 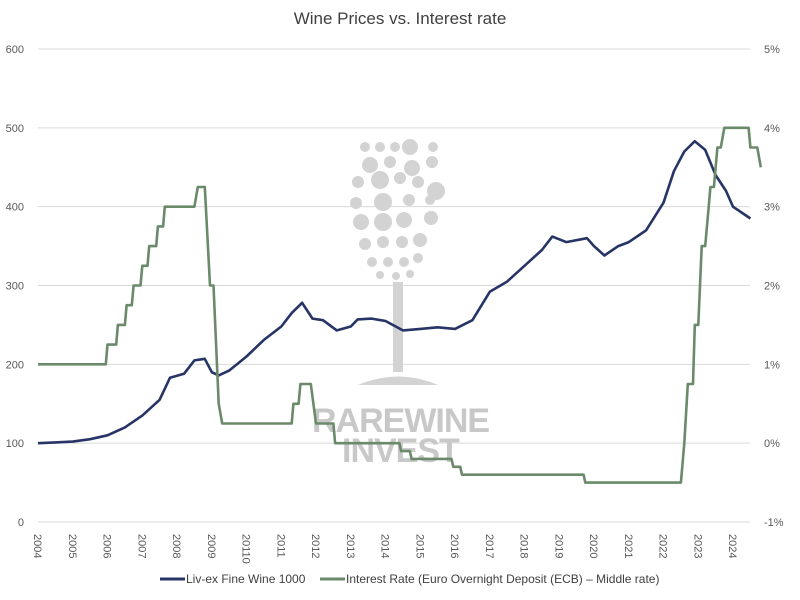 I want to click on x-axis-tick: 2013, so click(x=350, y=546).